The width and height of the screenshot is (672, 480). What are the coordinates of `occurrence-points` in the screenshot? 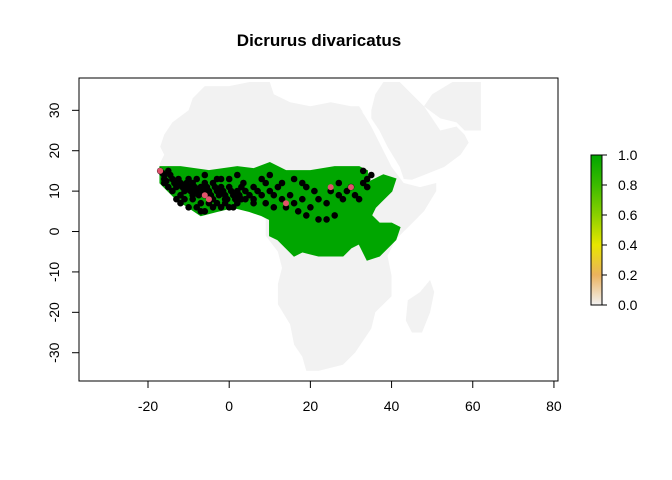 It's located at (265, 195).